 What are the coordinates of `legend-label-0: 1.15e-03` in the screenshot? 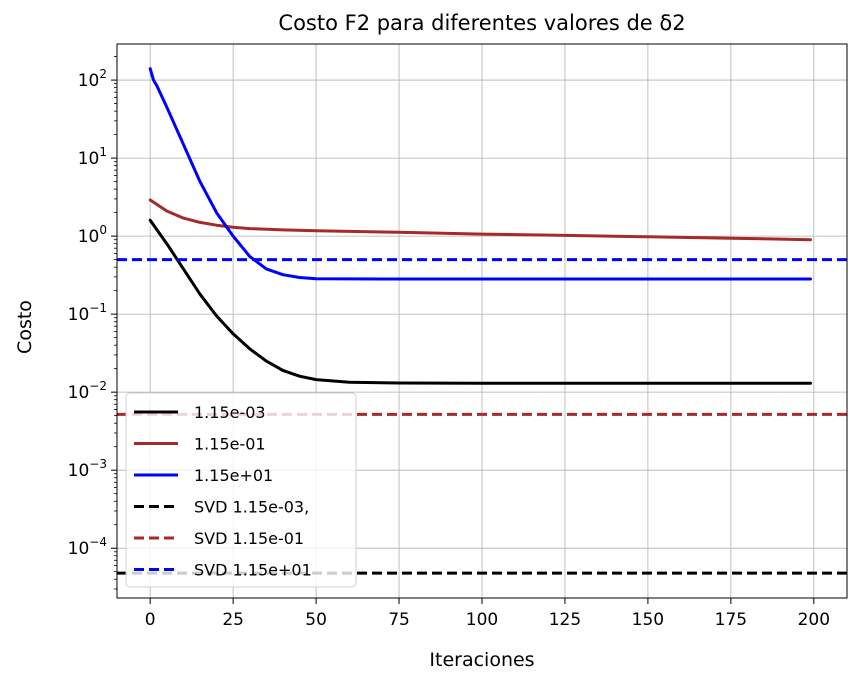 It's located at (230, 412).